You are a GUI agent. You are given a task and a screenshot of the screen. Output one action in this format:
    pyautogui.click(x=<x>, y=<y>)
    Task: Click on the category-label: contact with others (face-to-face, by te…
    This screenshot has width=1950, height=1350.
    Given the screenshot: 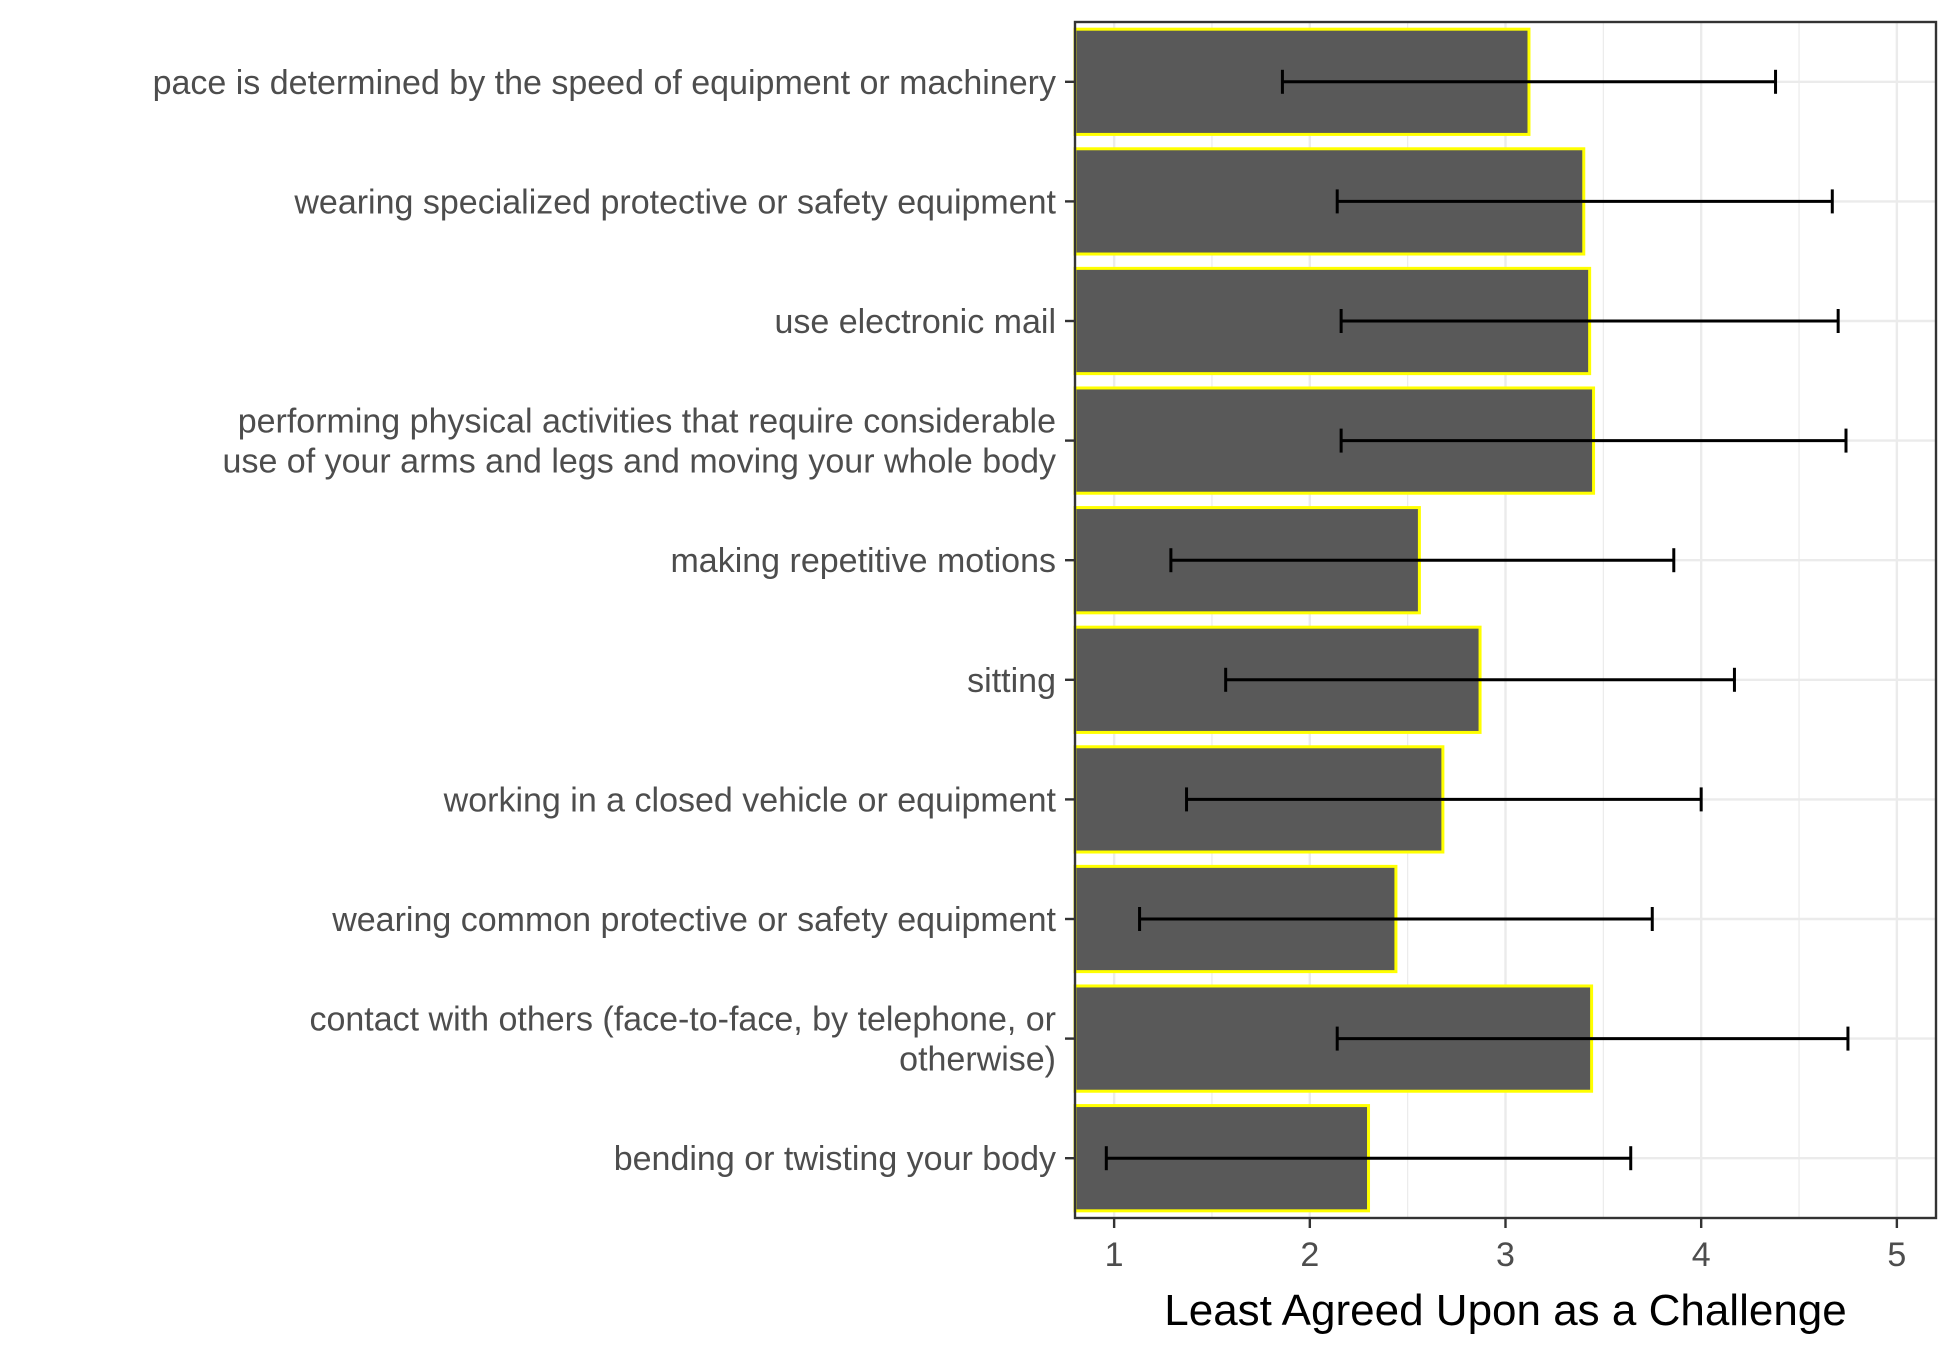 What is the action you would take?
    pyautogui.click(x=682, y=1040)
    